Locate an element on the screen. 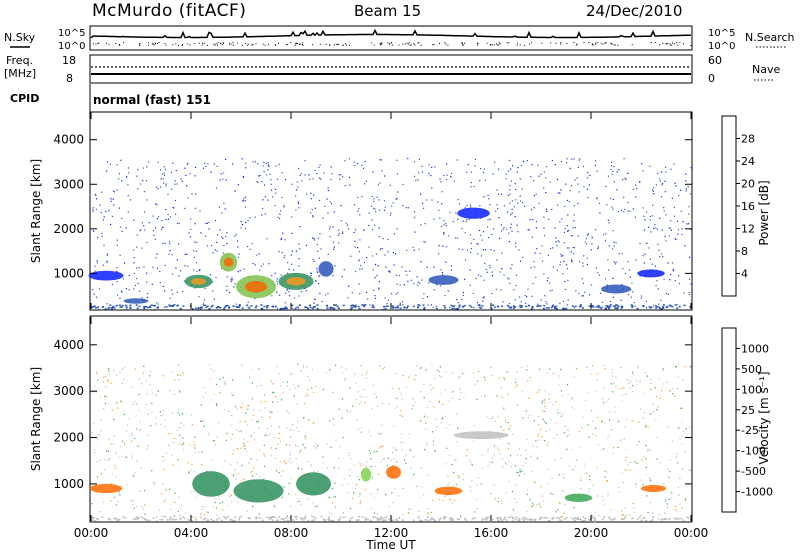  colorbar-tick-label: -1000 is located at coordinates (757, 492).